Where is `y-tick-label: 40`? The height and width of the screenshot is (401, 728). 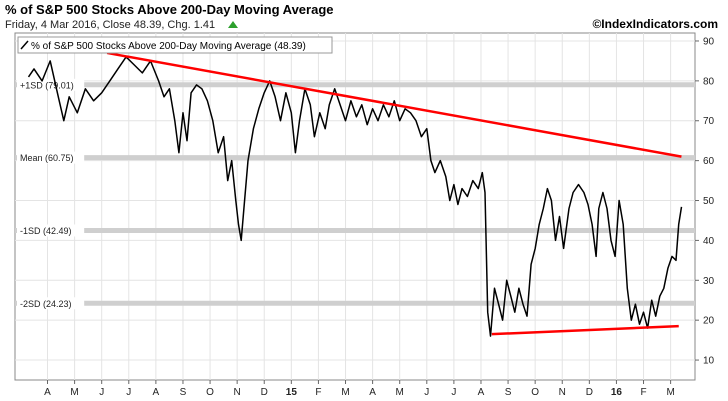
y-tick-label: 40 is located at coordinates (709, 241).